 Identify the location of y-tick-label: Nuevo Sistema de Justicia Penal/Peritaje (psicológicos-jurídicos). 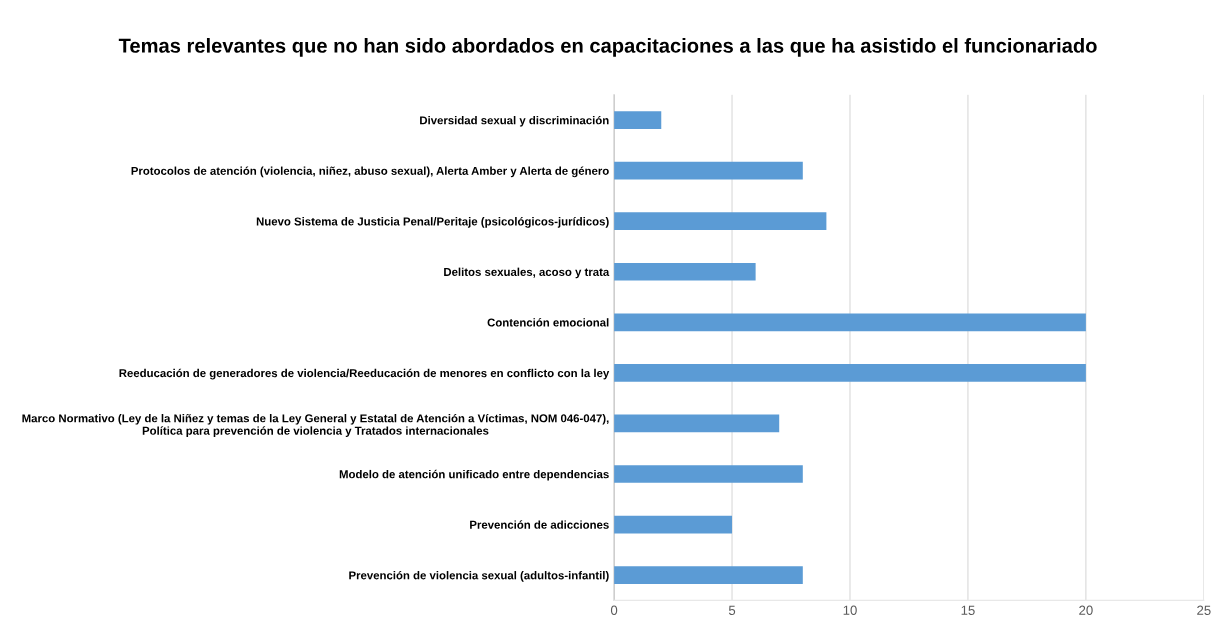
(432, 222).